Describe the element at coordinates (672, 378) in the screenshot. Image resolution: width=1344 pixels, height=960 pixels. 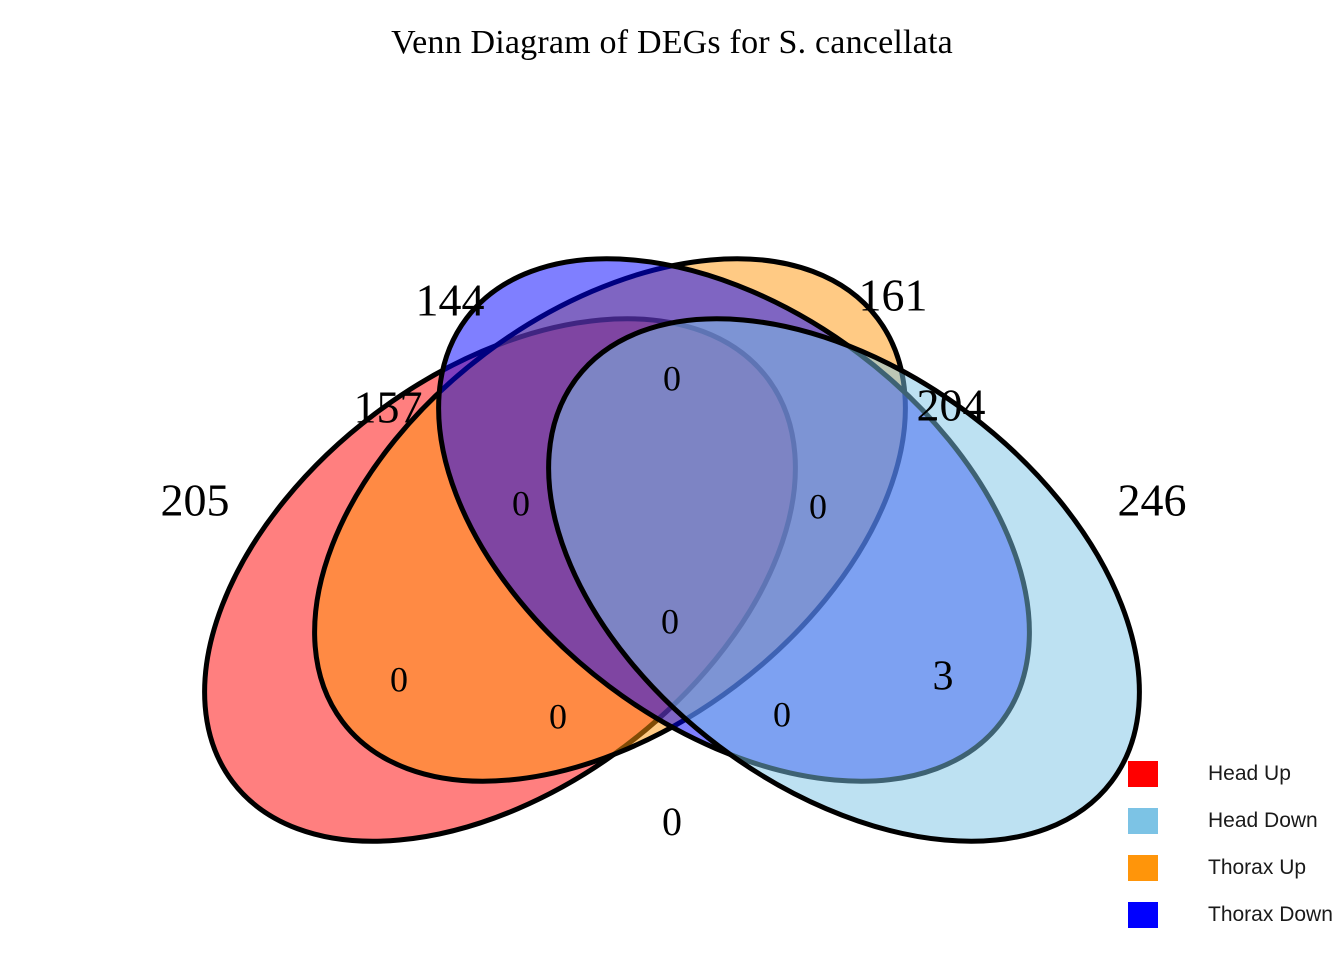
I see `region-label-thoraxup-thoraxdown: 0` at that location.